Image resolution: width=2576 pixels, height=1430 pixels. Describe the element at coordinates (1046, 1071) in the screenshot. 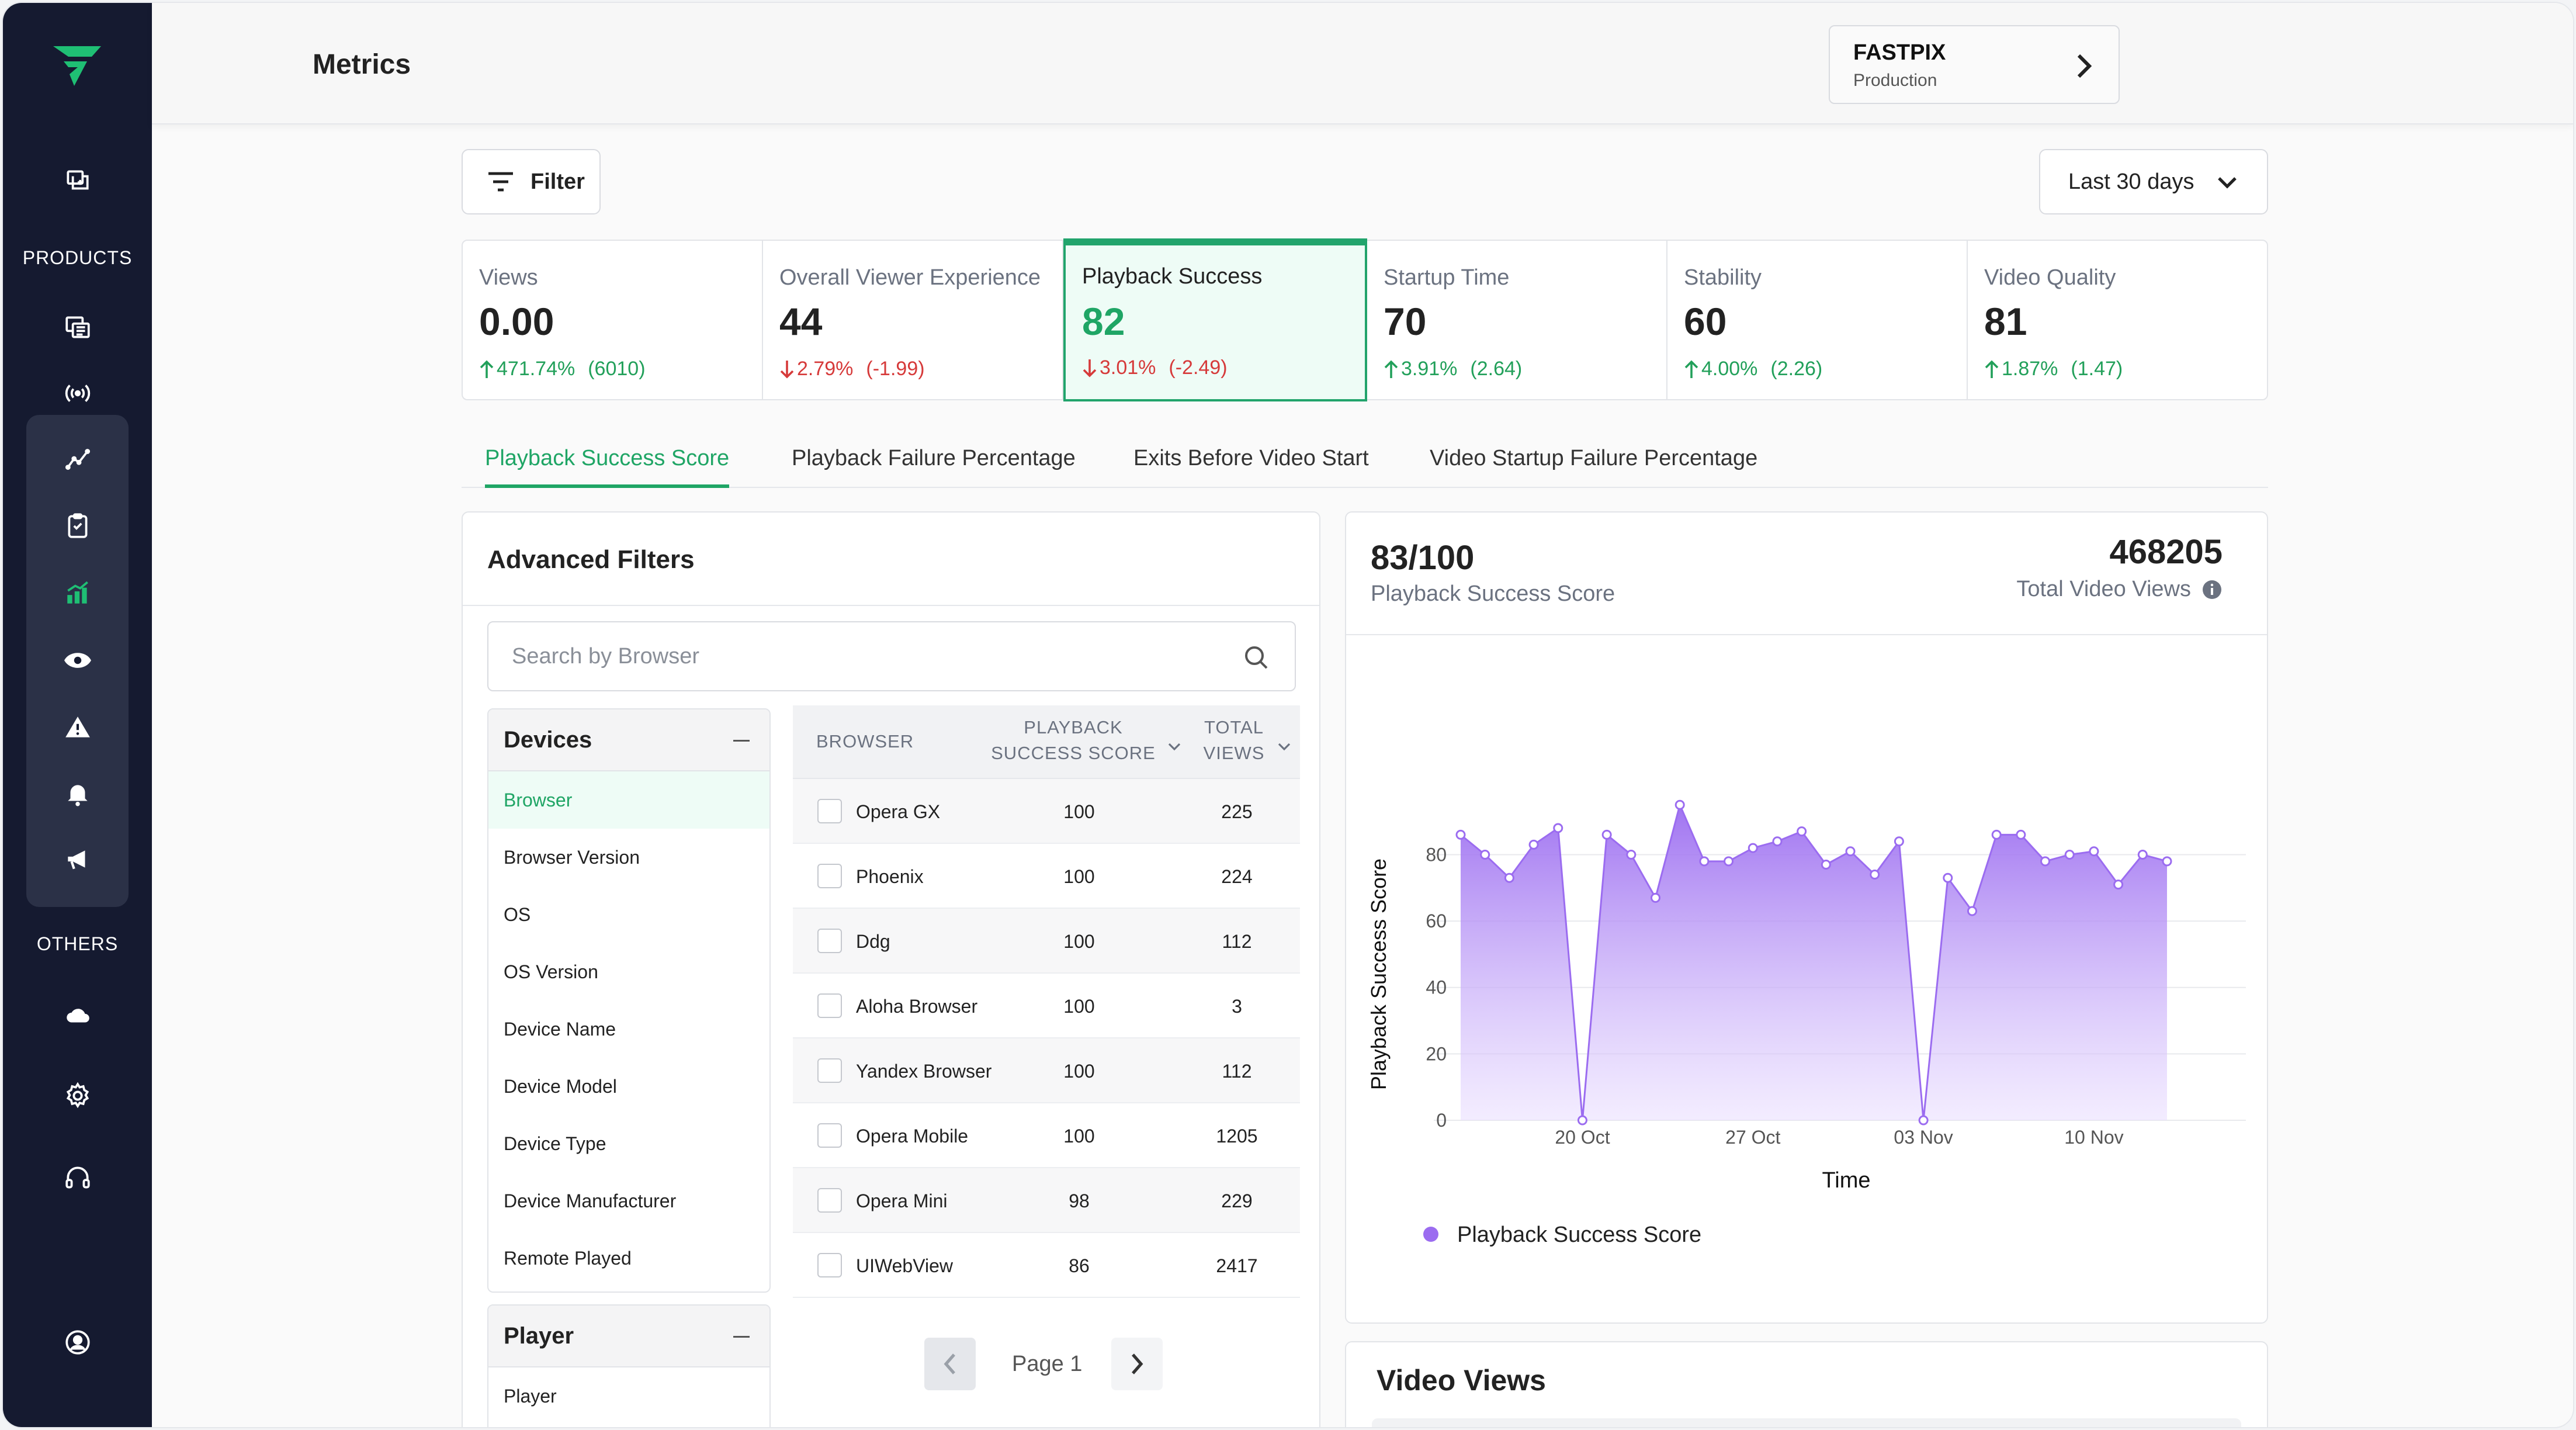

I see `table-row: Yandex Browser 100 112` at that location.